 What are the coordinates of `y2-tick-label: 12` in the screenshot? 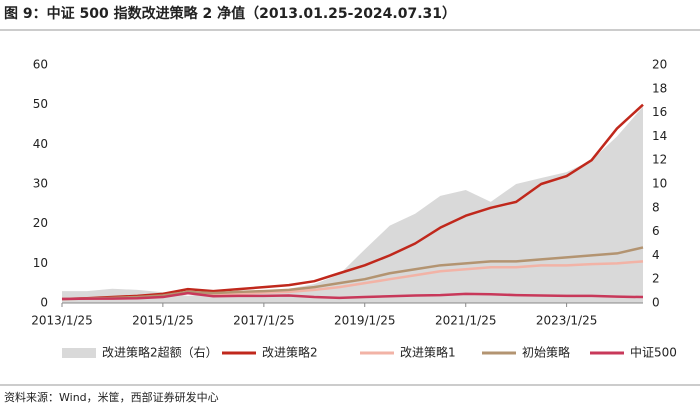 It's located at (659, 160).